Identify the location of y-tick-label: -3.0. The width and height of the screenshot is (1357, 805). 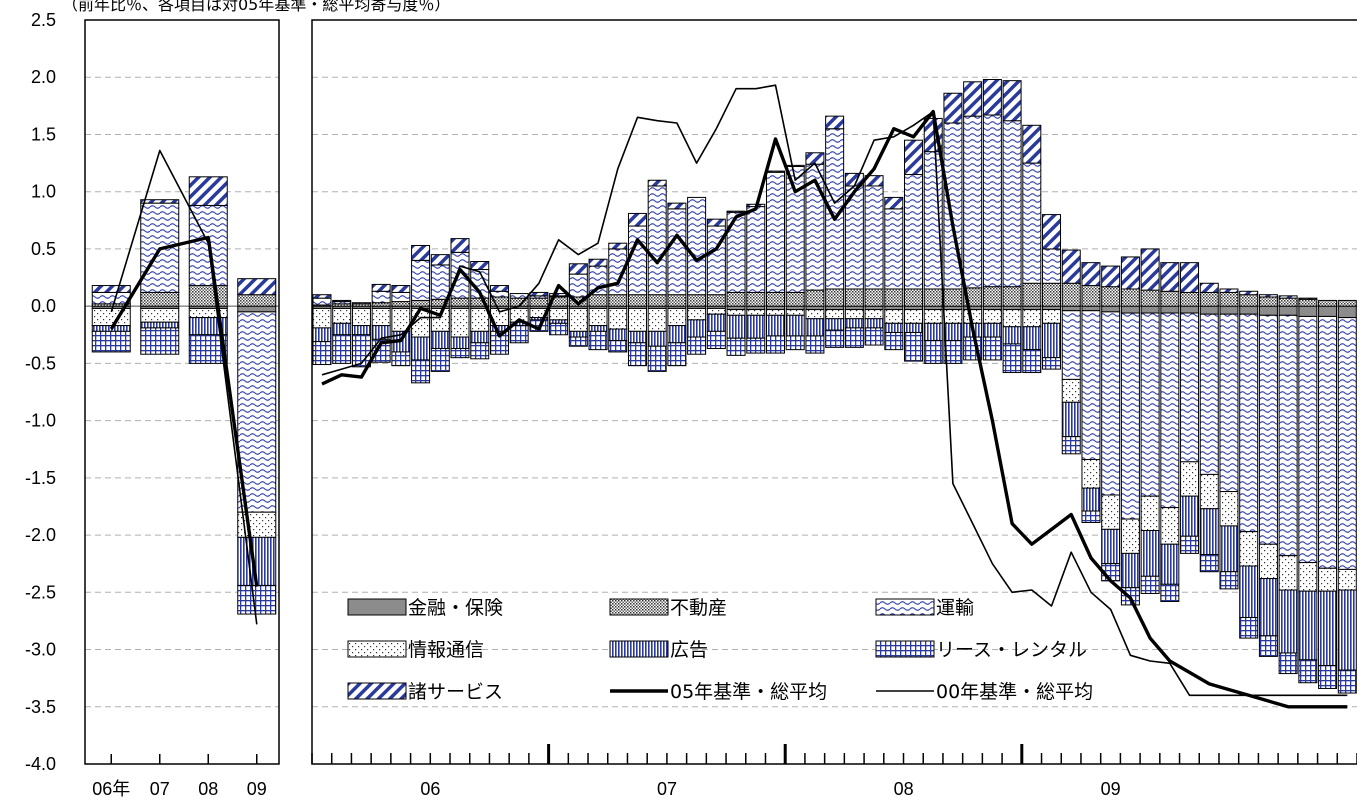
(40, 650).